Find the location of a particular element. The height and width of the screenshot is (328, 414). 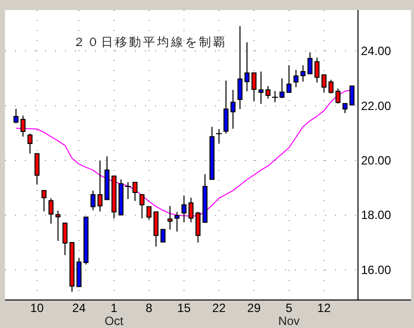

x-tick-label: 1 is located at coordinates (114, 308).